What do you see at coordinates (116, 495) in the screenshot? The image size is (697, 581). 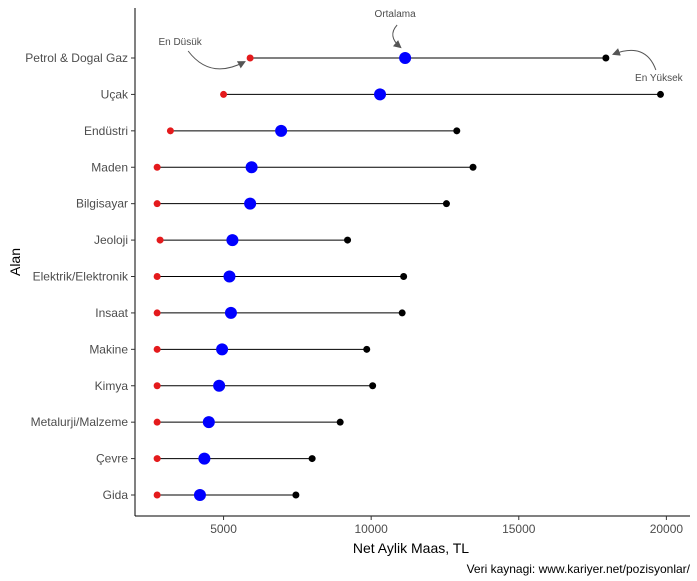 I see `y-tick-label-12: Gida` at bounding box center [116, 495].